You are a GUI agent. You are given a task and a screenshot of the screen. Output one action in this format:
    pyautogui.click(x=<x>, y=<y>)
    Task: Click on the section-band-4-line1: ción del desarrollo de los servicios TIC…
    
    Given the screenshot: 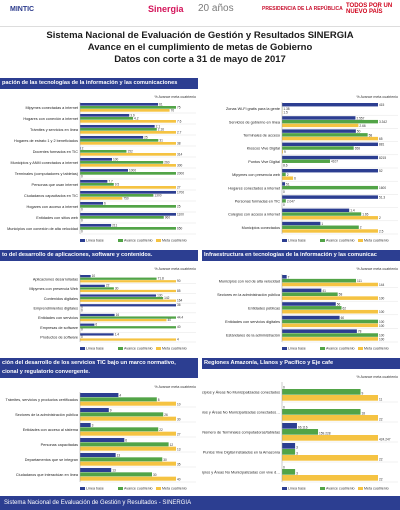 What is the action you would take?
    pyautogui.click(x=89, y=363)
    